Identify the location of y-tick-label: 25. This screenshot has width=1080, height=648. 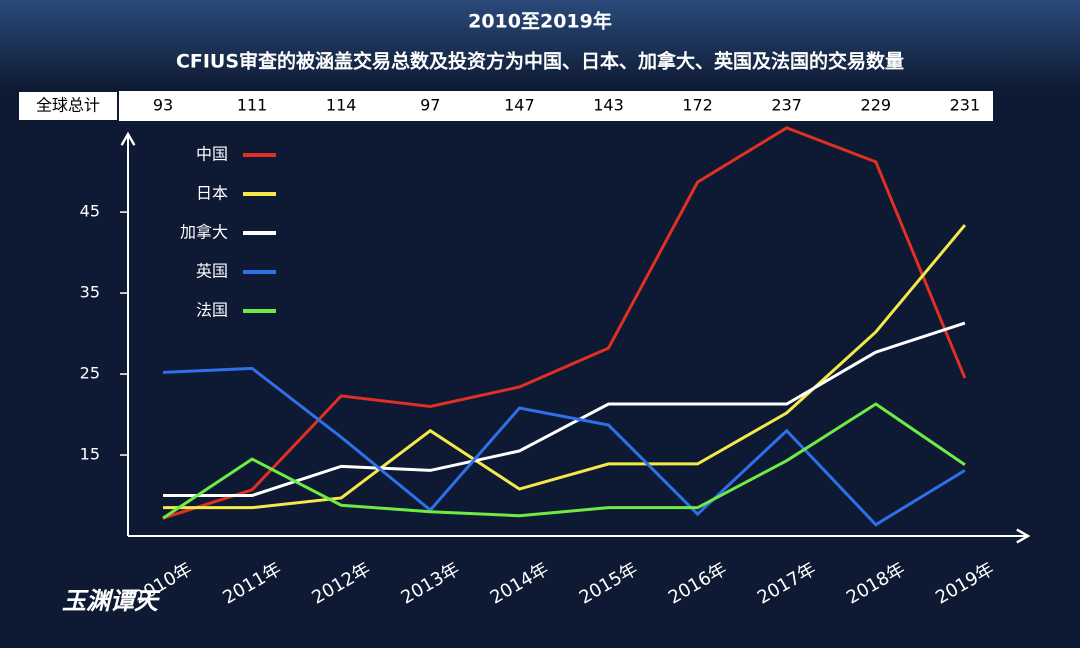
(90, 373).